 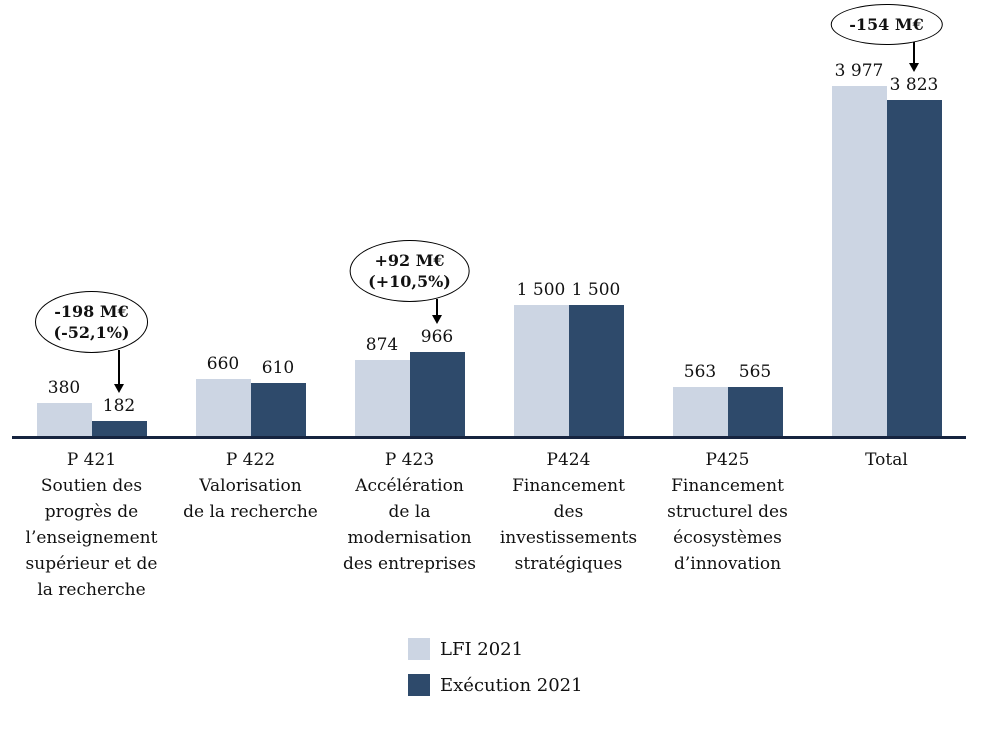 I want to click on x-axis-line, so click(x=489, y=437).